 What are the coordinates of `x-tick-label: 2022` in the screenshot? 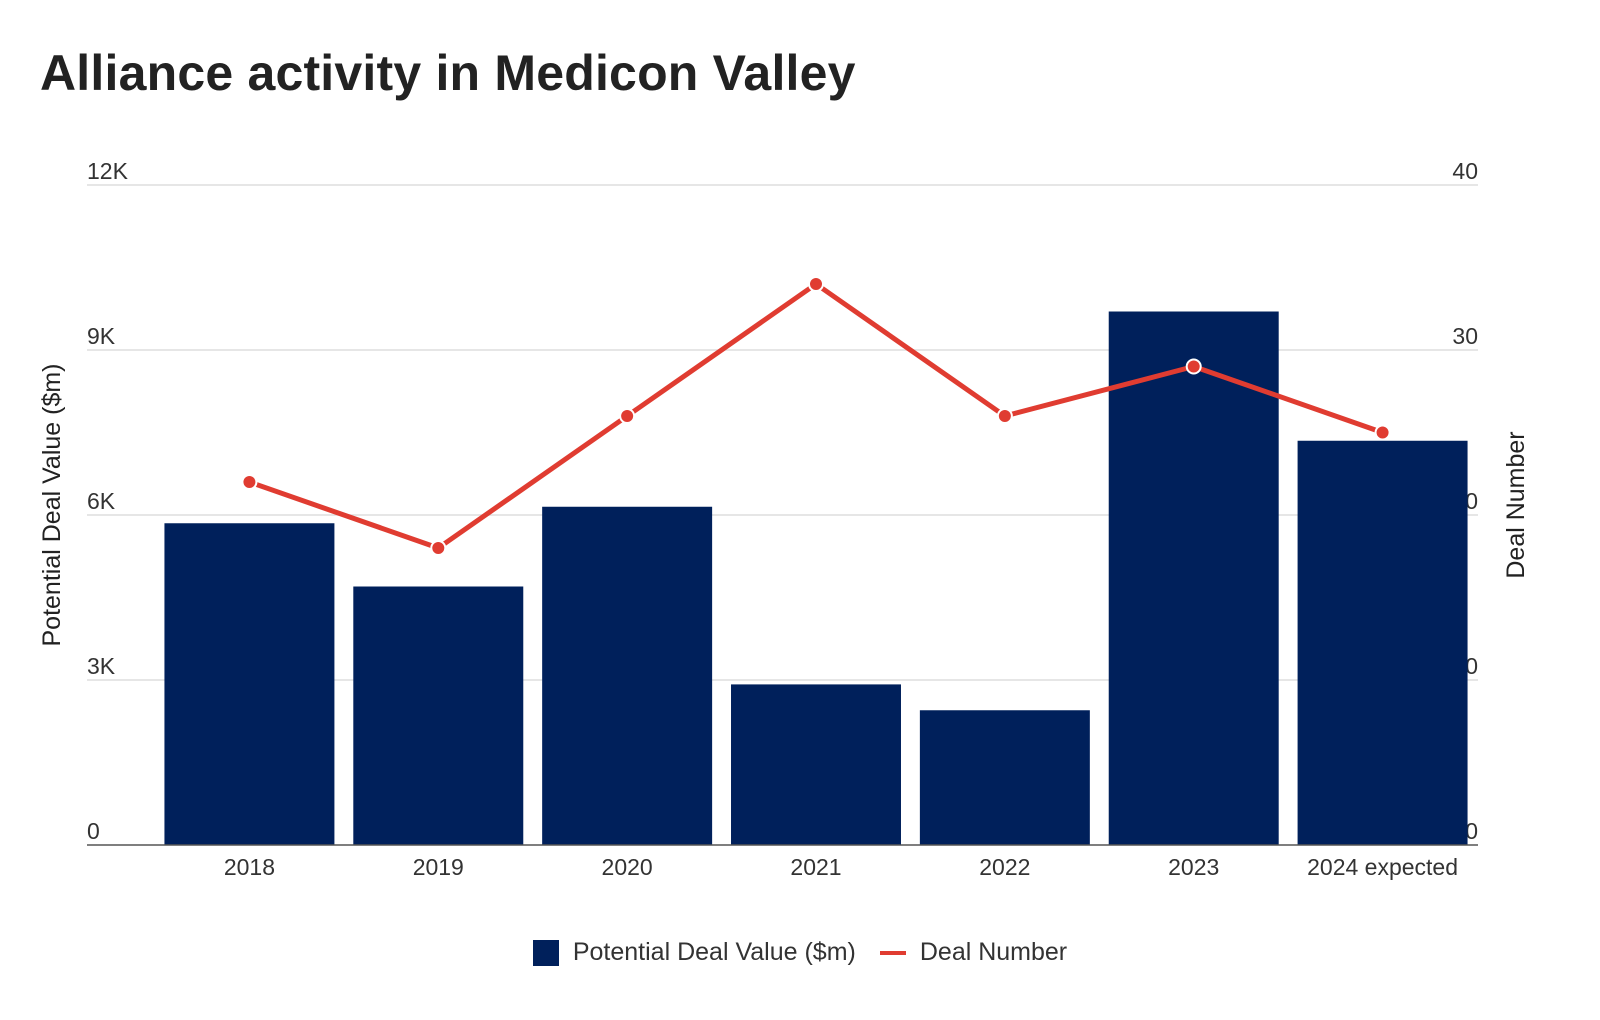 It's located at (1004, 867).